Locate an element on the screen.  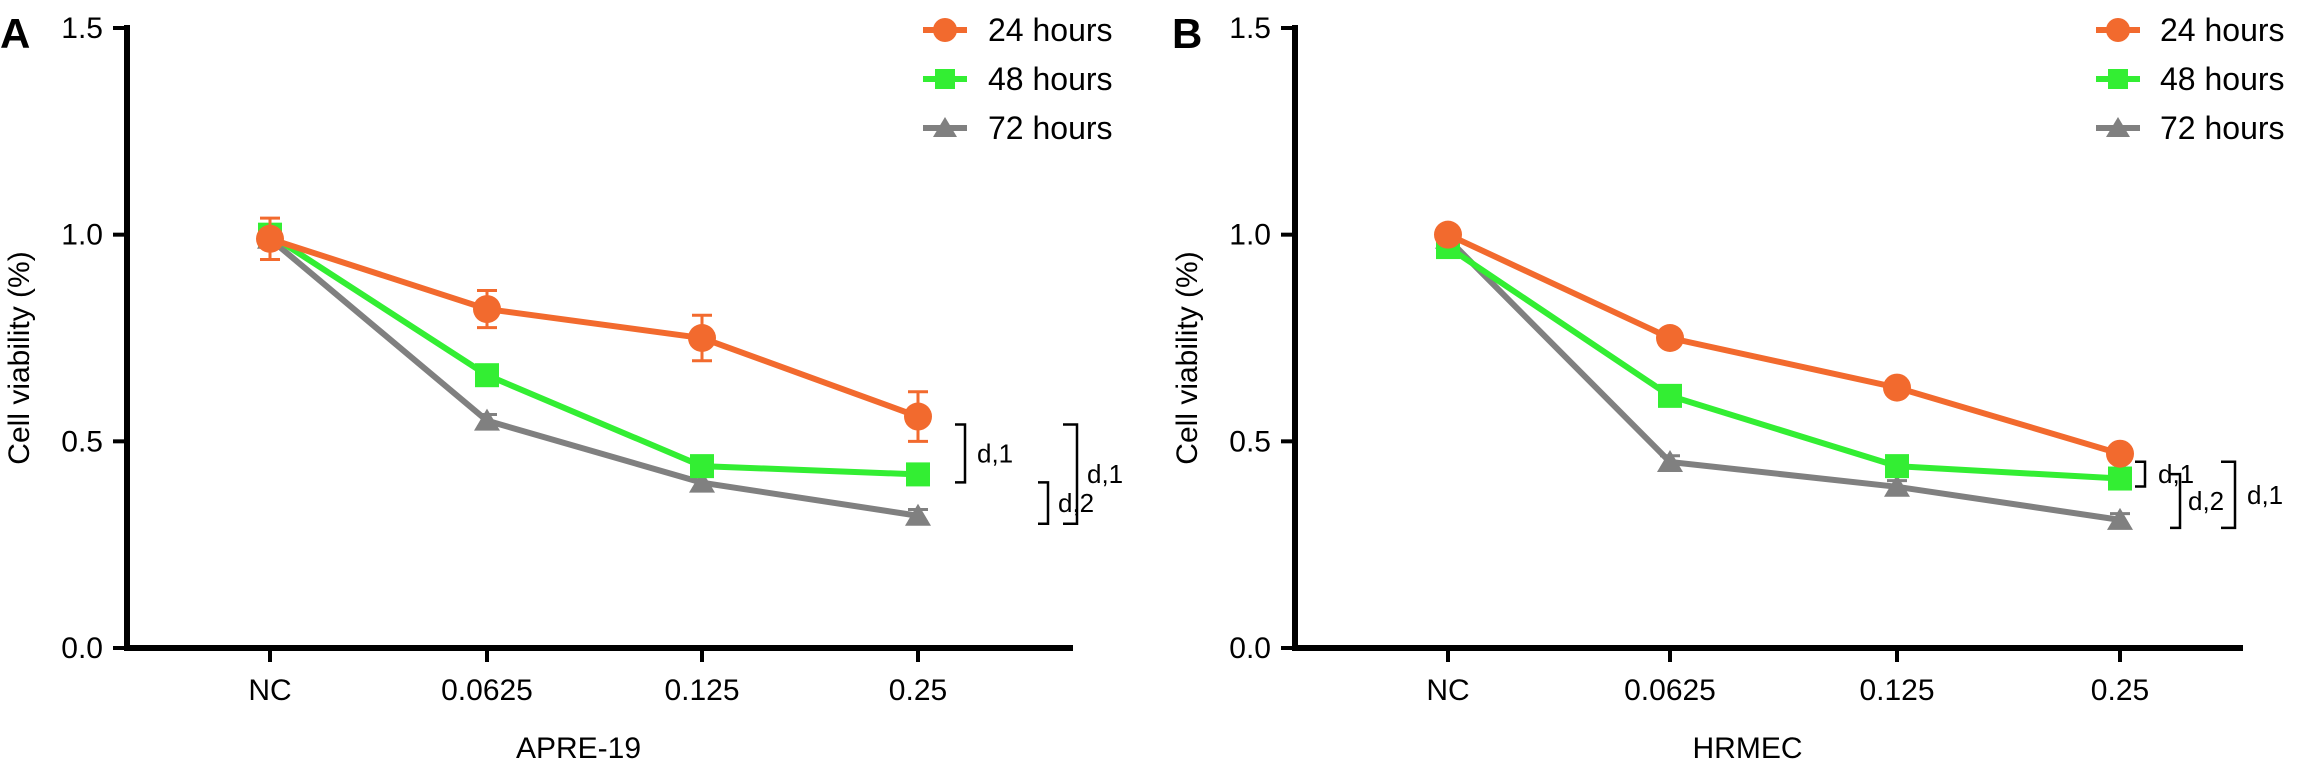
x-axis-label: HRMEC is located at coordinates (1748, 748).